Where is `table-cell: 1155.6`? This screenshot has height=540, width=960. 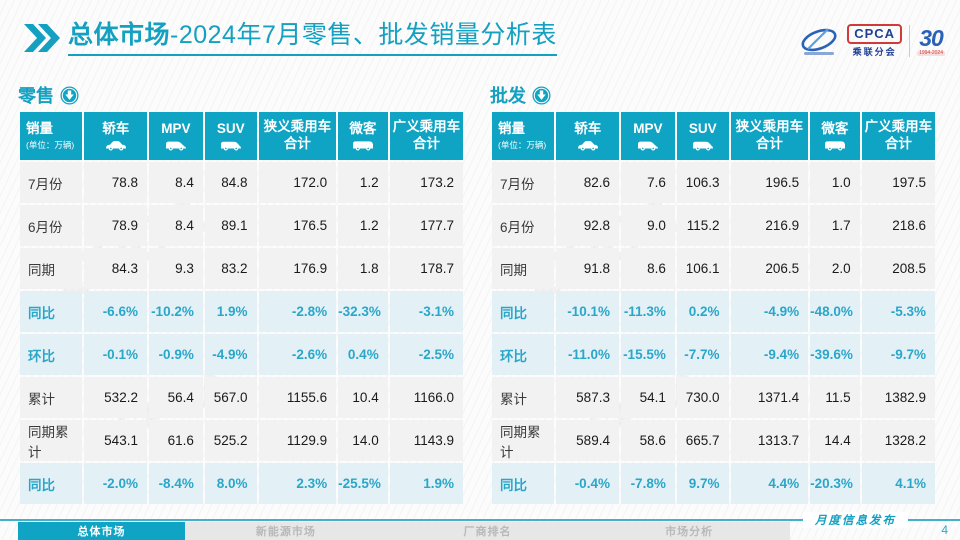
table-cell: 1155.6 is located at coordinates (297, 397).